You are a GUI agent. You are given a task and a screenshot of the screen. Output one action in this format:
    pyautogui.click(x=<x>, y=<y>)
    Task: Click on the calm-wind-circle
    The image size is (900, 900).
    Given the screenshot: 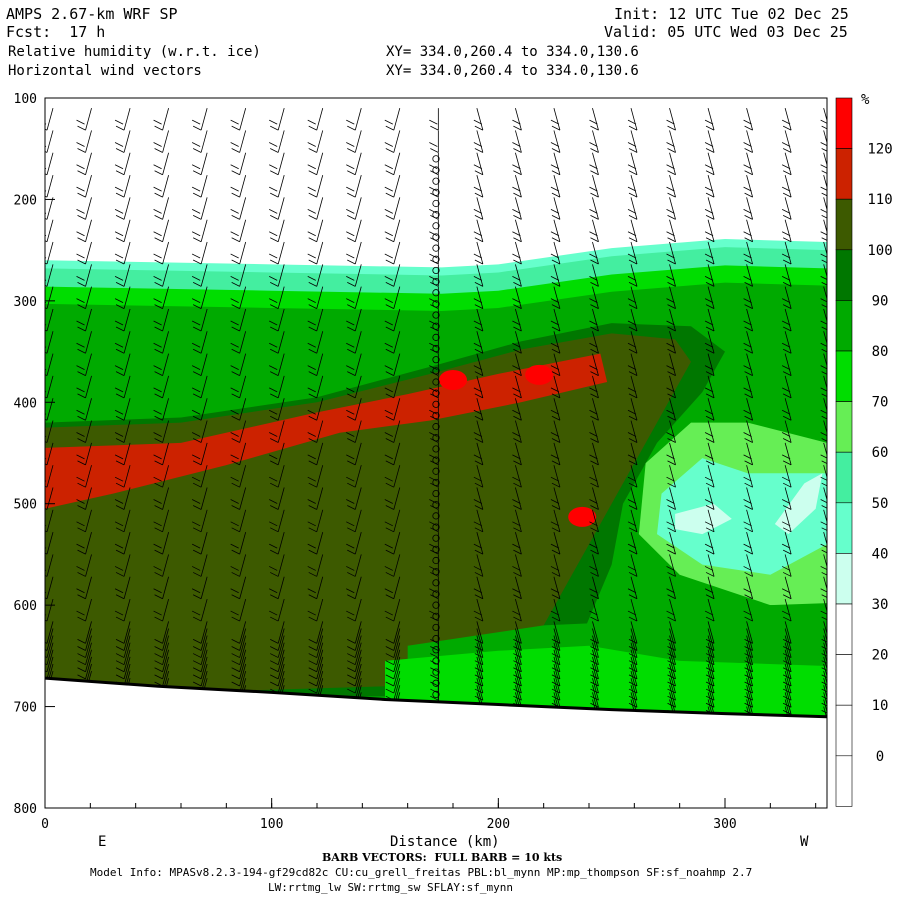 What is the action you would take?
    pyautogui.click(x=436, y=683)
    